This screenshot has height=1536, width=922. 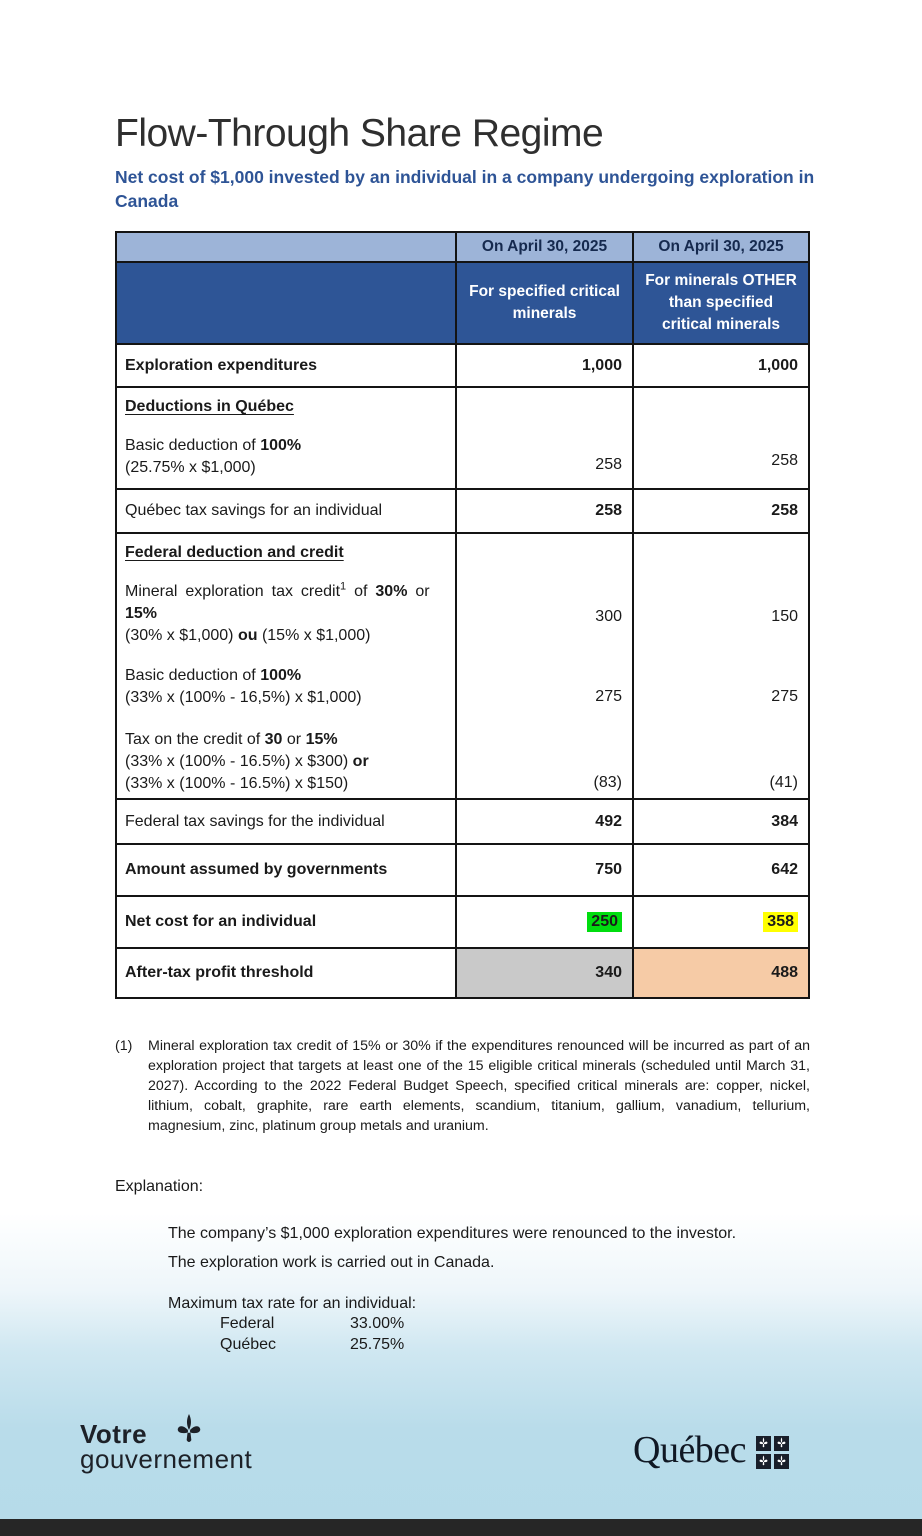 I want to click on value-specified: 1,000, so click(x=601, y=365).